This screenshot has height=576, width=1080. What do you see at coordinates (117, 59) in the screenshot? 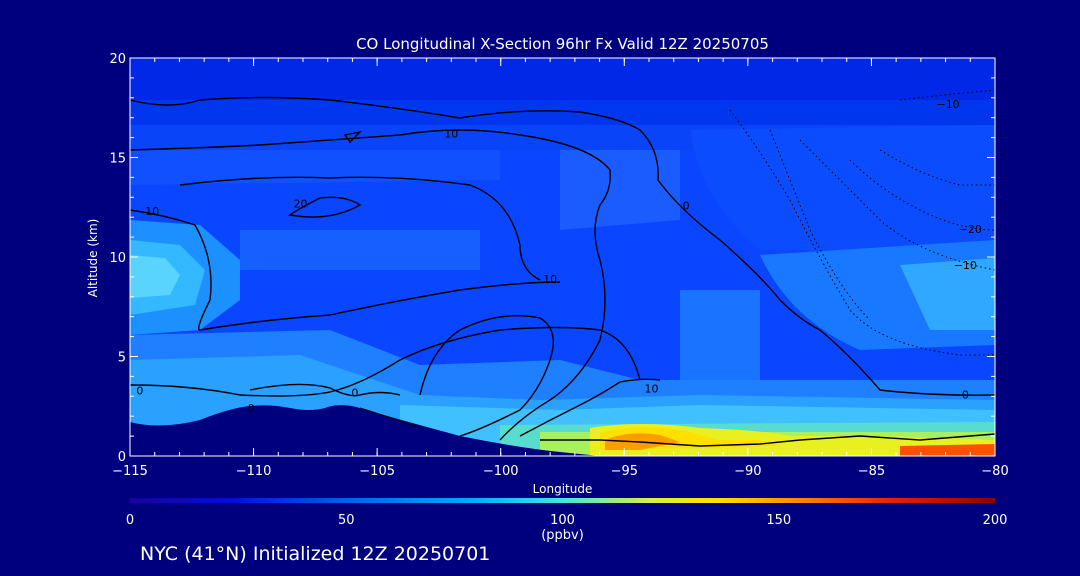
I see `y-tick-label: 20` at bounding box center [117, 59].